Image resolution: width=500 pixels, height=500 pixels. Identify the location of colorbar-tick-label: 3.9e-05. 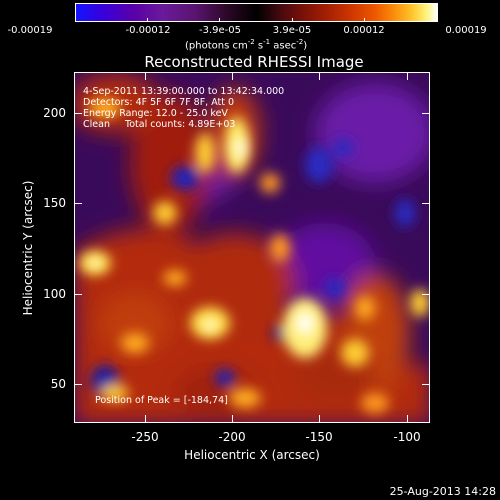
(292, 30).